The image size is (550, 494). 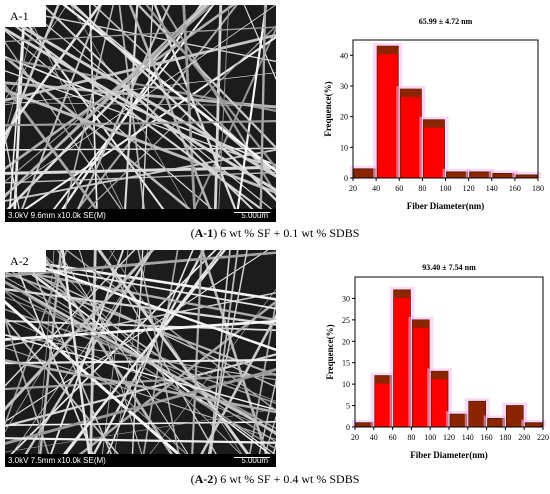 What do you see at coordinates (524, 437) in the screenshot?
I see `x-tick-label: 200` at bounding box center [524, 437].